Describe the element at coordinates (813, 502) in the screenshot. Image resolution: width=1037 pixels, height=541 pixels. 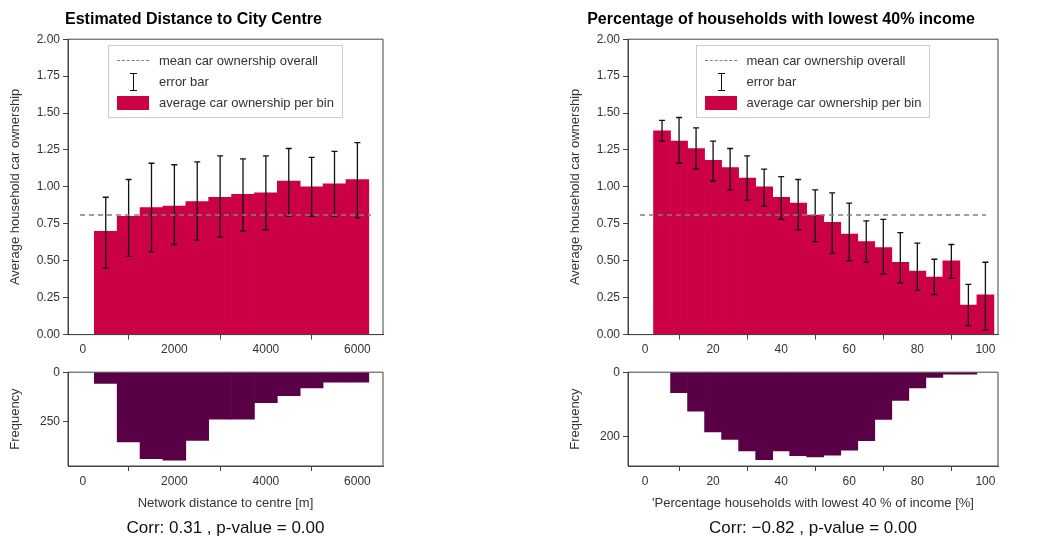
I see `x-axis-title: 'Percentage households with lowest 40 % of income [%]` at that location.